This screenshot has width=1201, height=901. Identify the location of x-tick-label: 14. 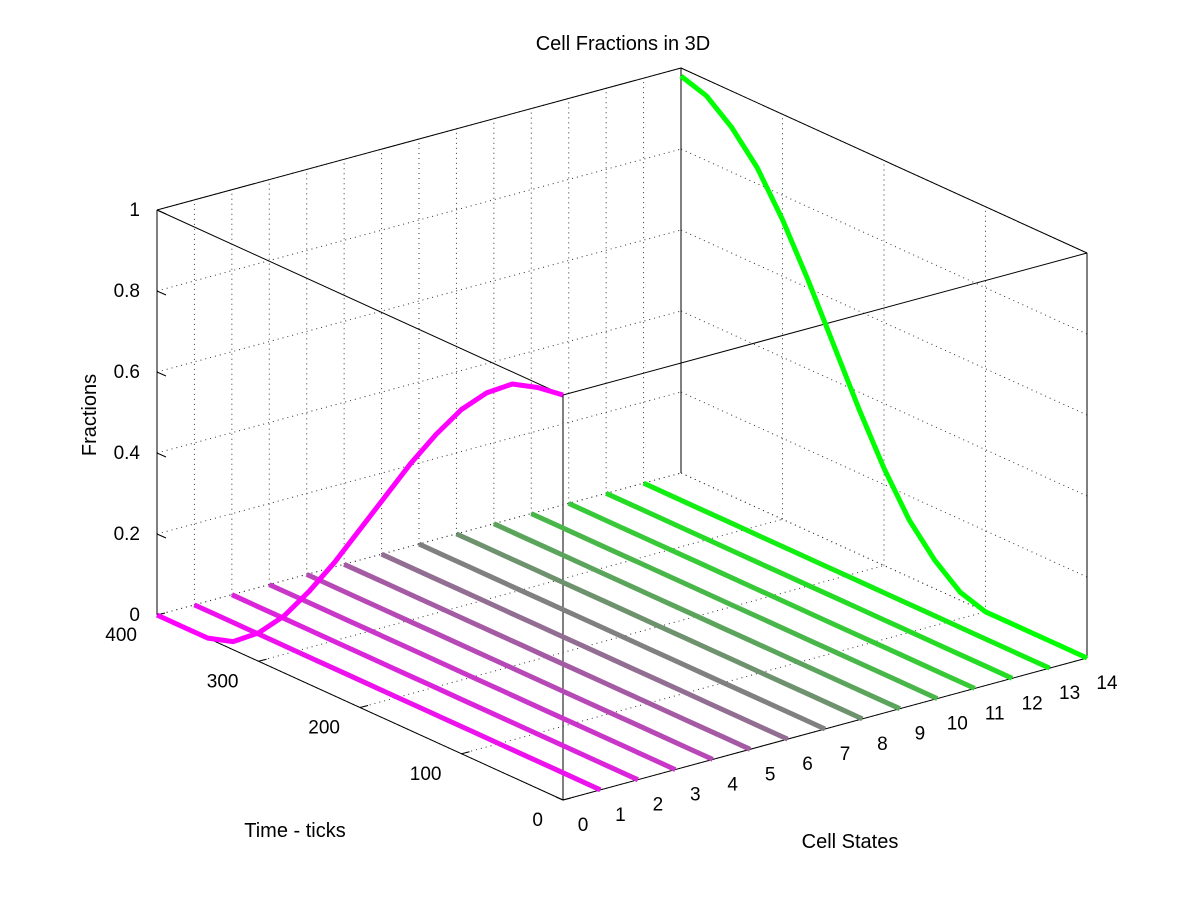
(1107, 683).